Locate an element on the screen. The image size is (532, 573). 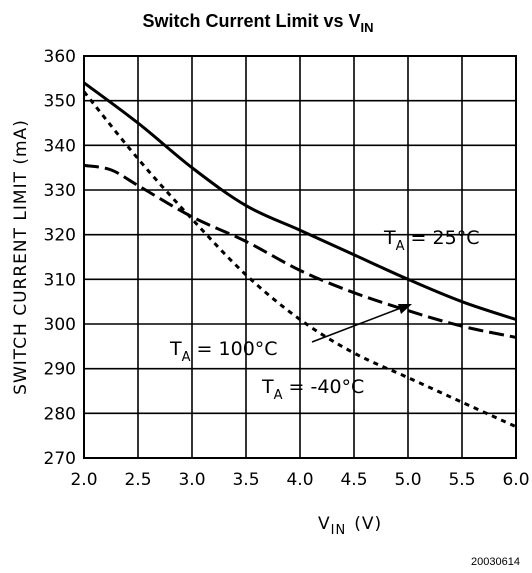
x-tick-label: 4.5 is located at coordinates (353, 480).